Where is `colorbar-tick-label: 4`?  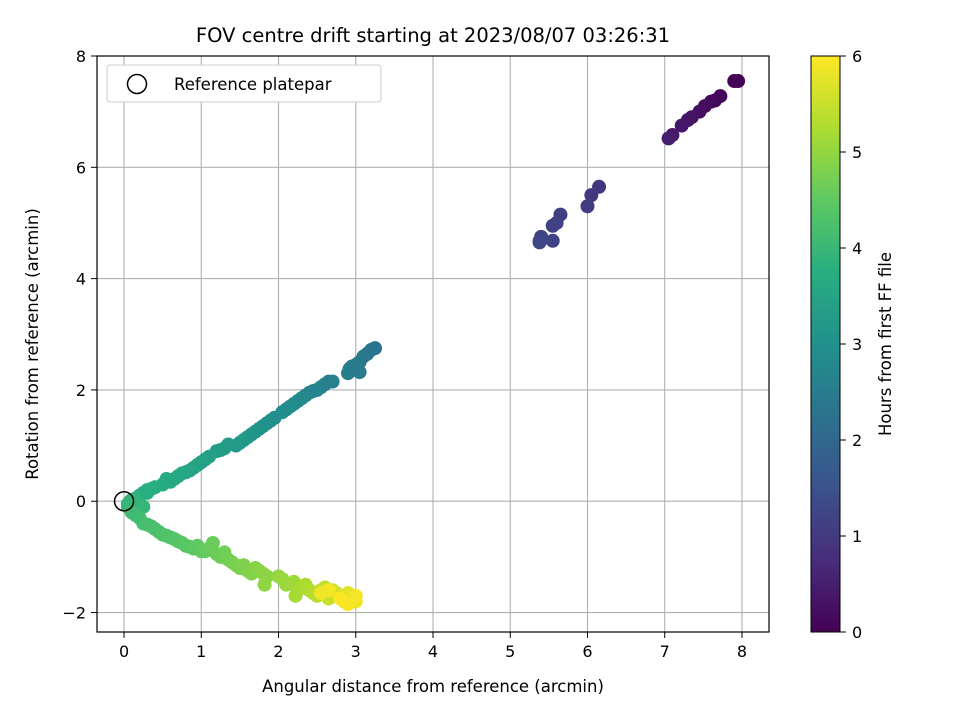
colorbar-tick-label: 4 is located at coordinates (857, 248).